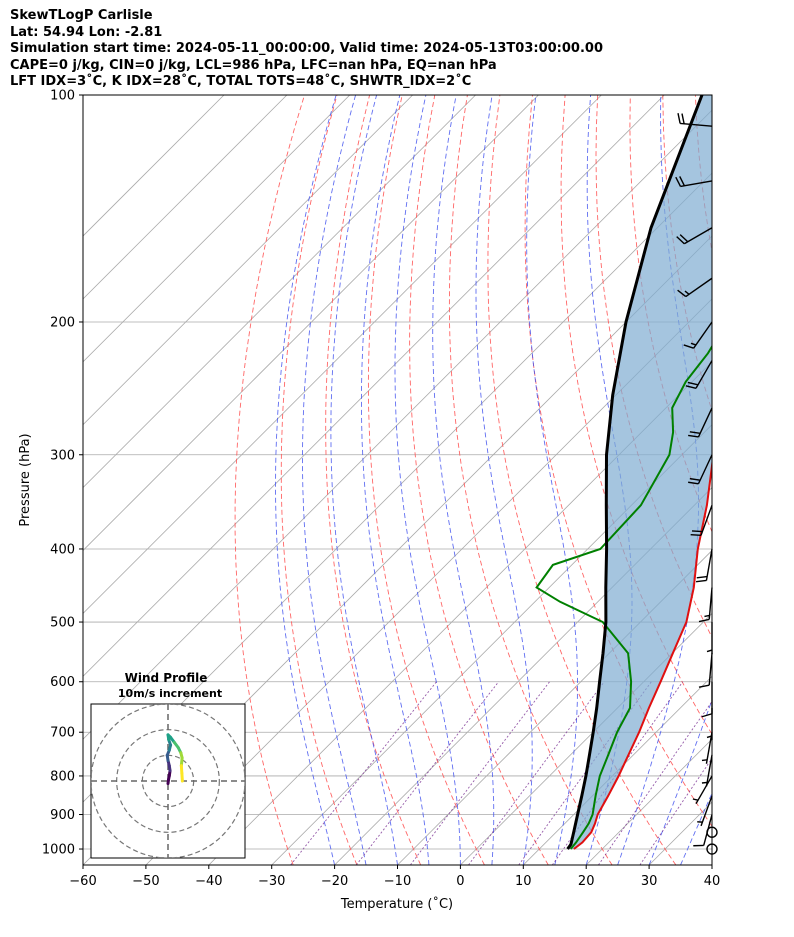 This screenshot has width=794, height=937. What do you see at coordinates (712, 881) in the screenshot?
I see `x-tick-label: 40` at bounding box center [712, 881].